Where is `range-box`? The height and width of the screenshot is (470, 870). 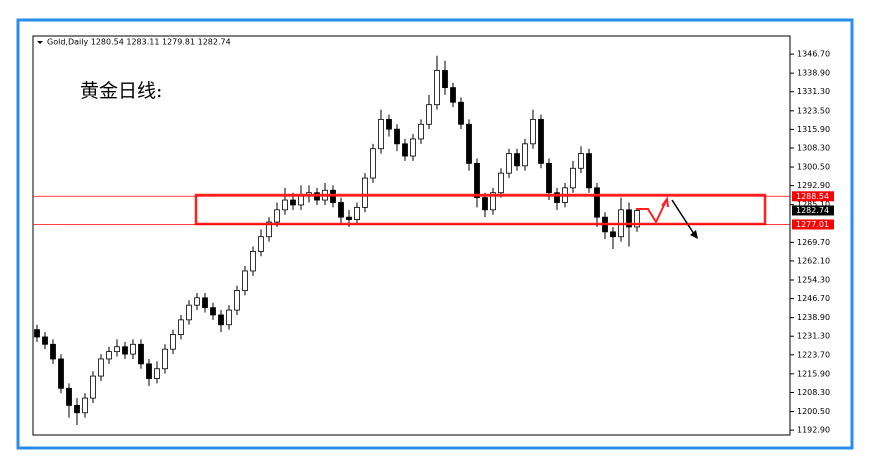
range-box is located at coordinates (480, 209).